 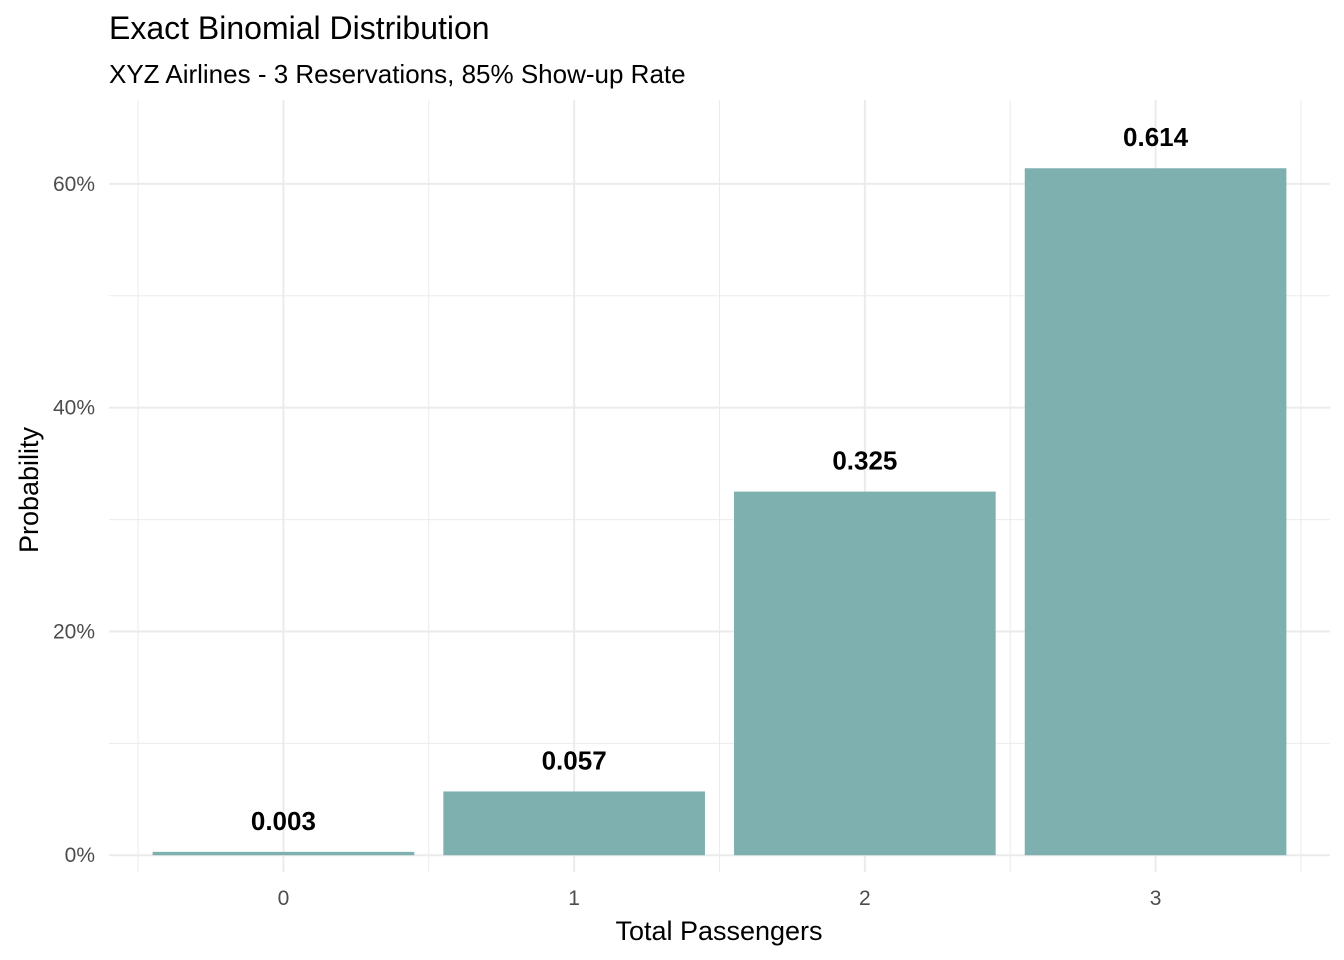 I want to click on data-label-3: 0.614, so click(x=1156, y=137).